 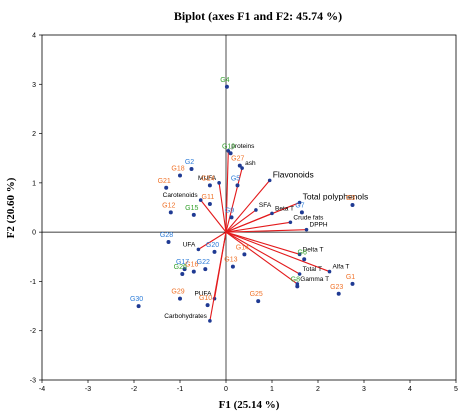 I want to click on x-tick-label: -3, so click(x=88, y=389).